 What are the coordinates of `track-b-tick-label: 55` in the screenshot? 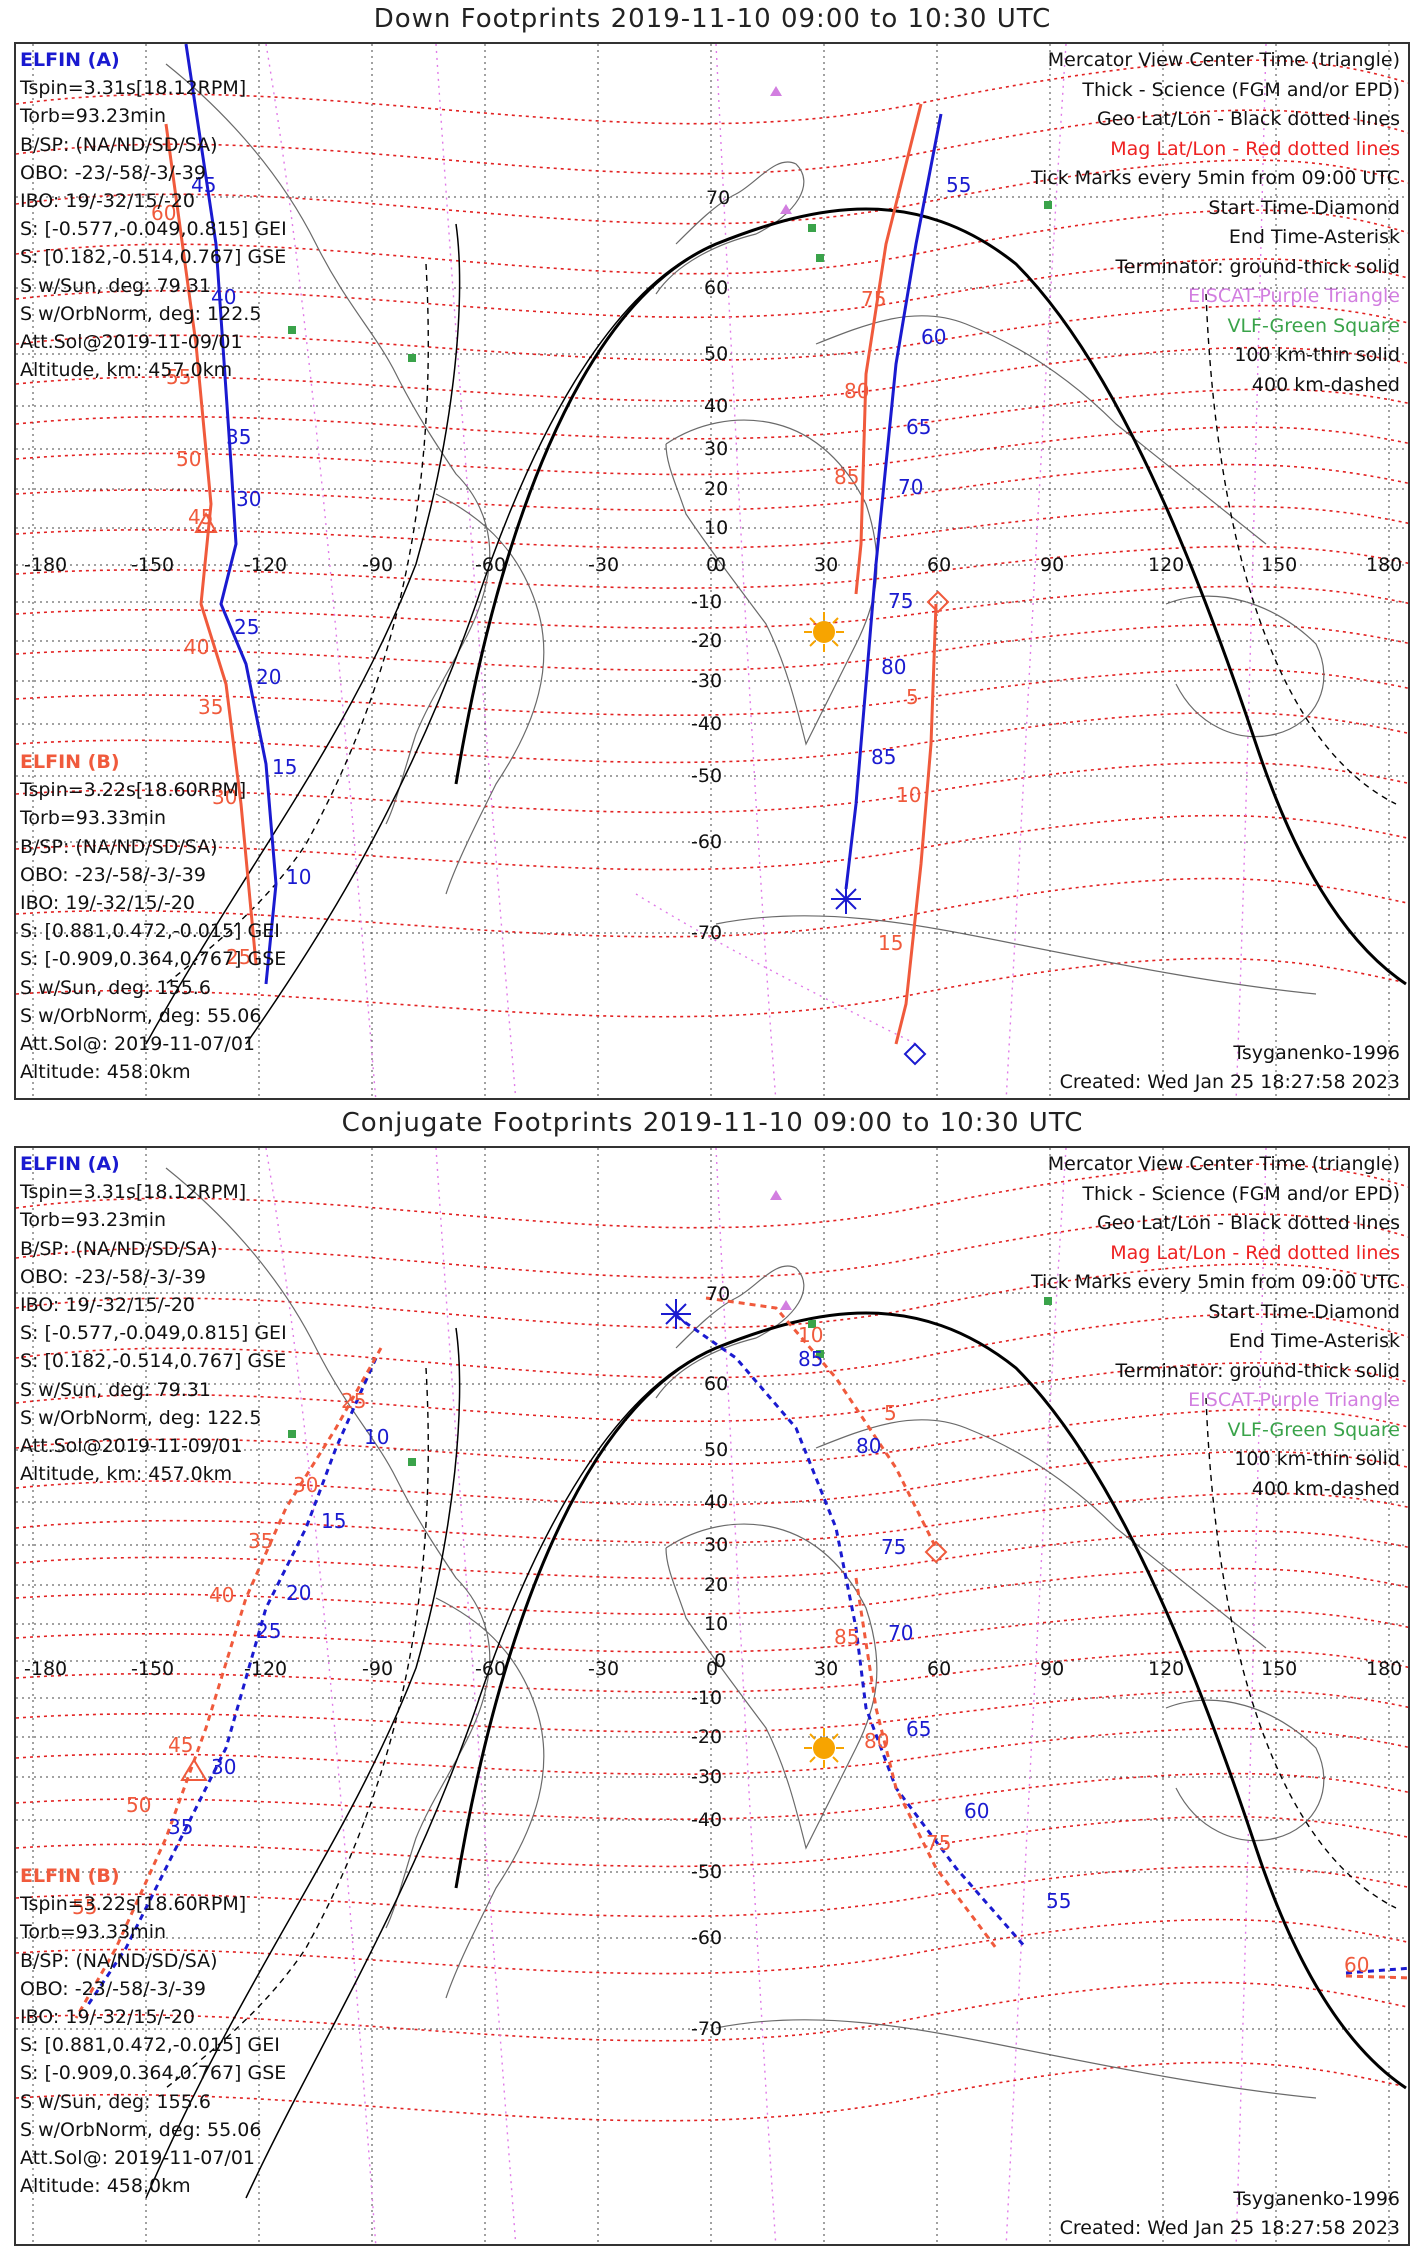 It's located at (84, 1907).